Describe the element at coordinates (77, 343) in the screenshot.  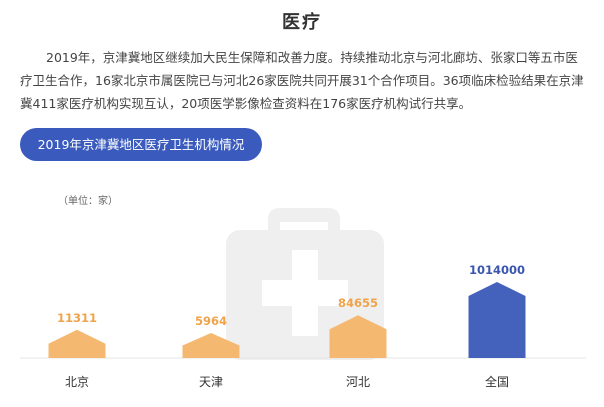
I see `bar-beijing` at that location.